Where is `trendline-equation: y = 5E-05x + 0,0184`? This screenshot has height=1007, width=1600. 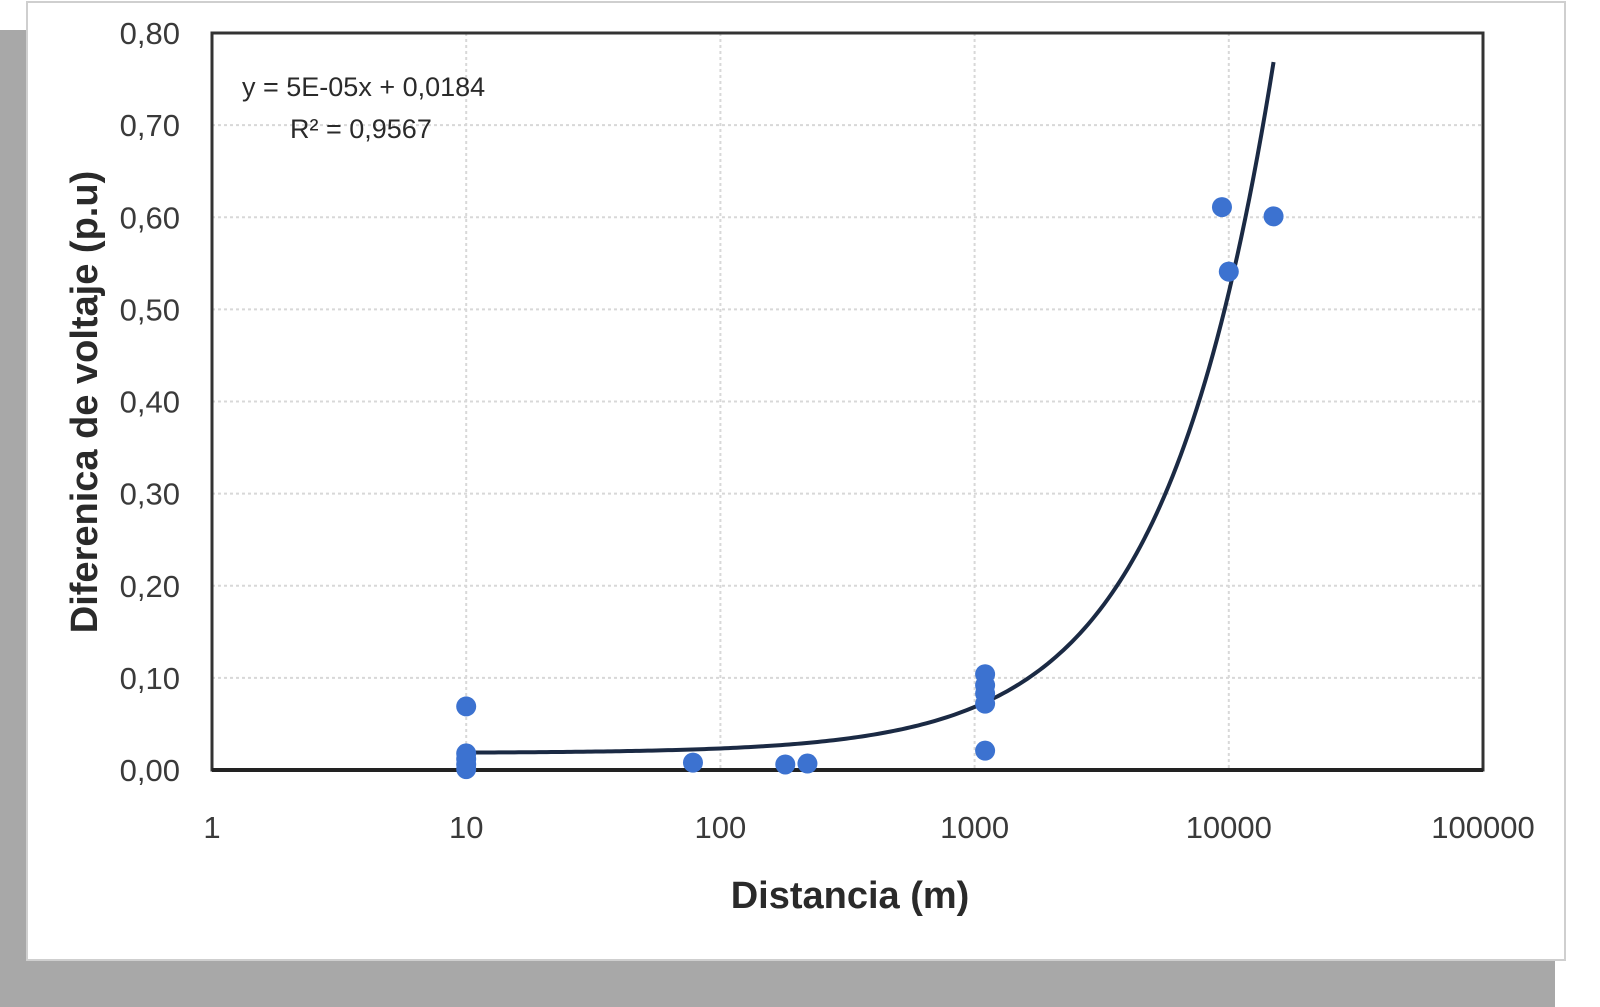
trendline-equation: y = 5E-05x + 0,0184 is located at coordinates (363, 87).